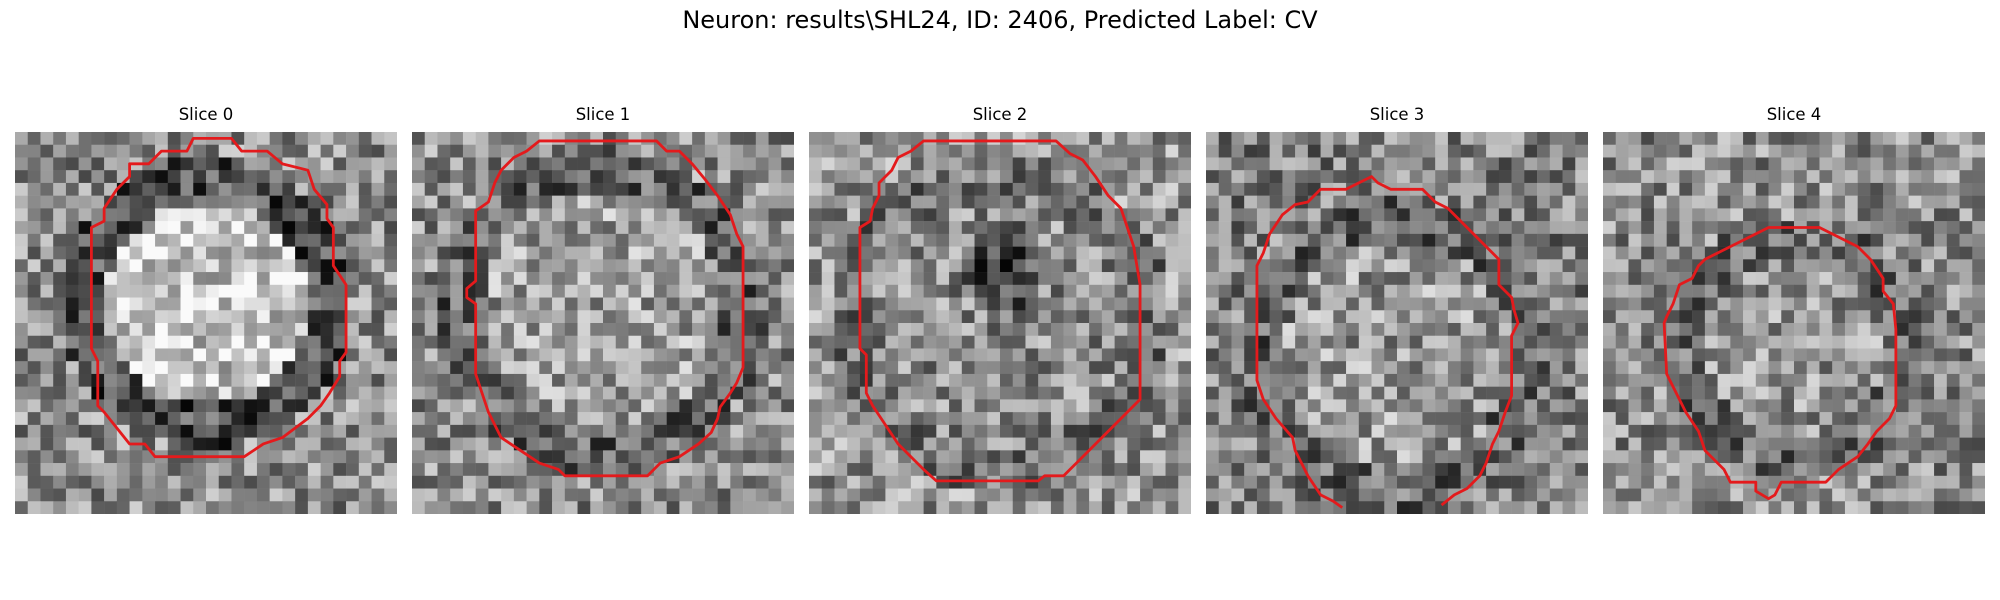 The width and height of the screenshot is (2000, 600). What do you see at coordinates (1000, 114) in the screenshot?
I see `slice-label: Slice 2` at bounding box center [1000, 114].